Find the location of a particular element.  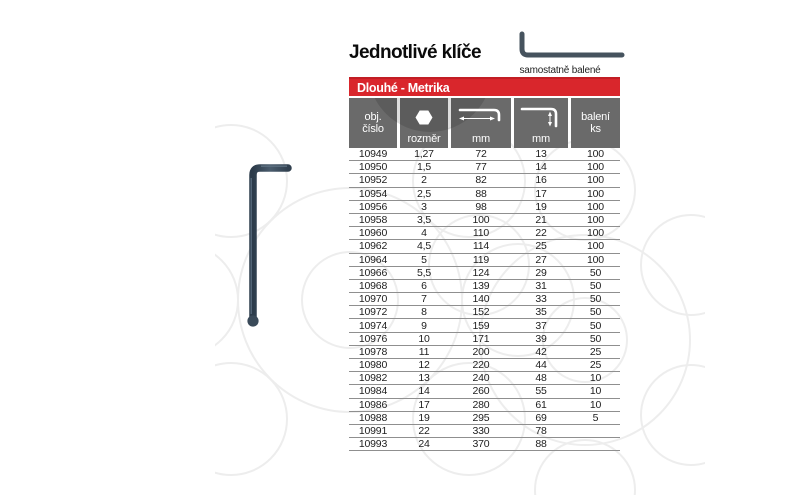

table-cell: 37 is located at coordinates (541, 325).